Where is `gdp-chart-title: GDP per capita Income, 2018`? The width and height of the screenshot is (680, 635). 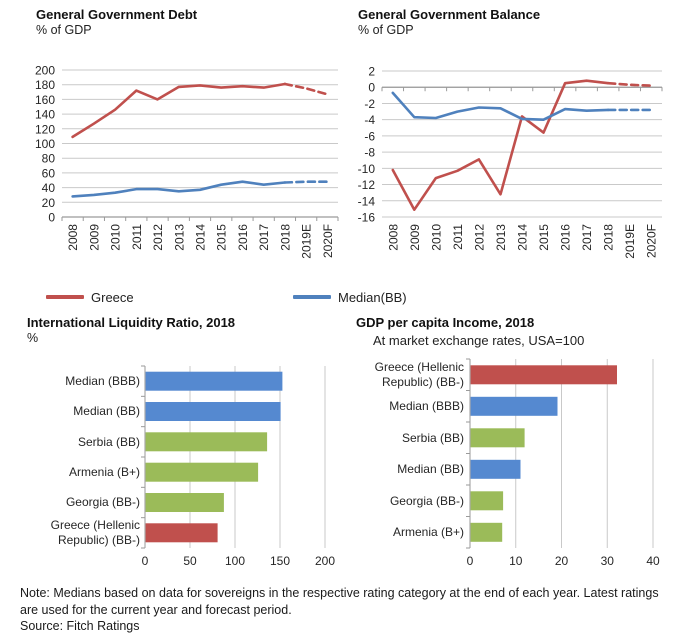
gdp-chart-title: GDP per capita Income, 2018 is located at coordinates (445, 322).